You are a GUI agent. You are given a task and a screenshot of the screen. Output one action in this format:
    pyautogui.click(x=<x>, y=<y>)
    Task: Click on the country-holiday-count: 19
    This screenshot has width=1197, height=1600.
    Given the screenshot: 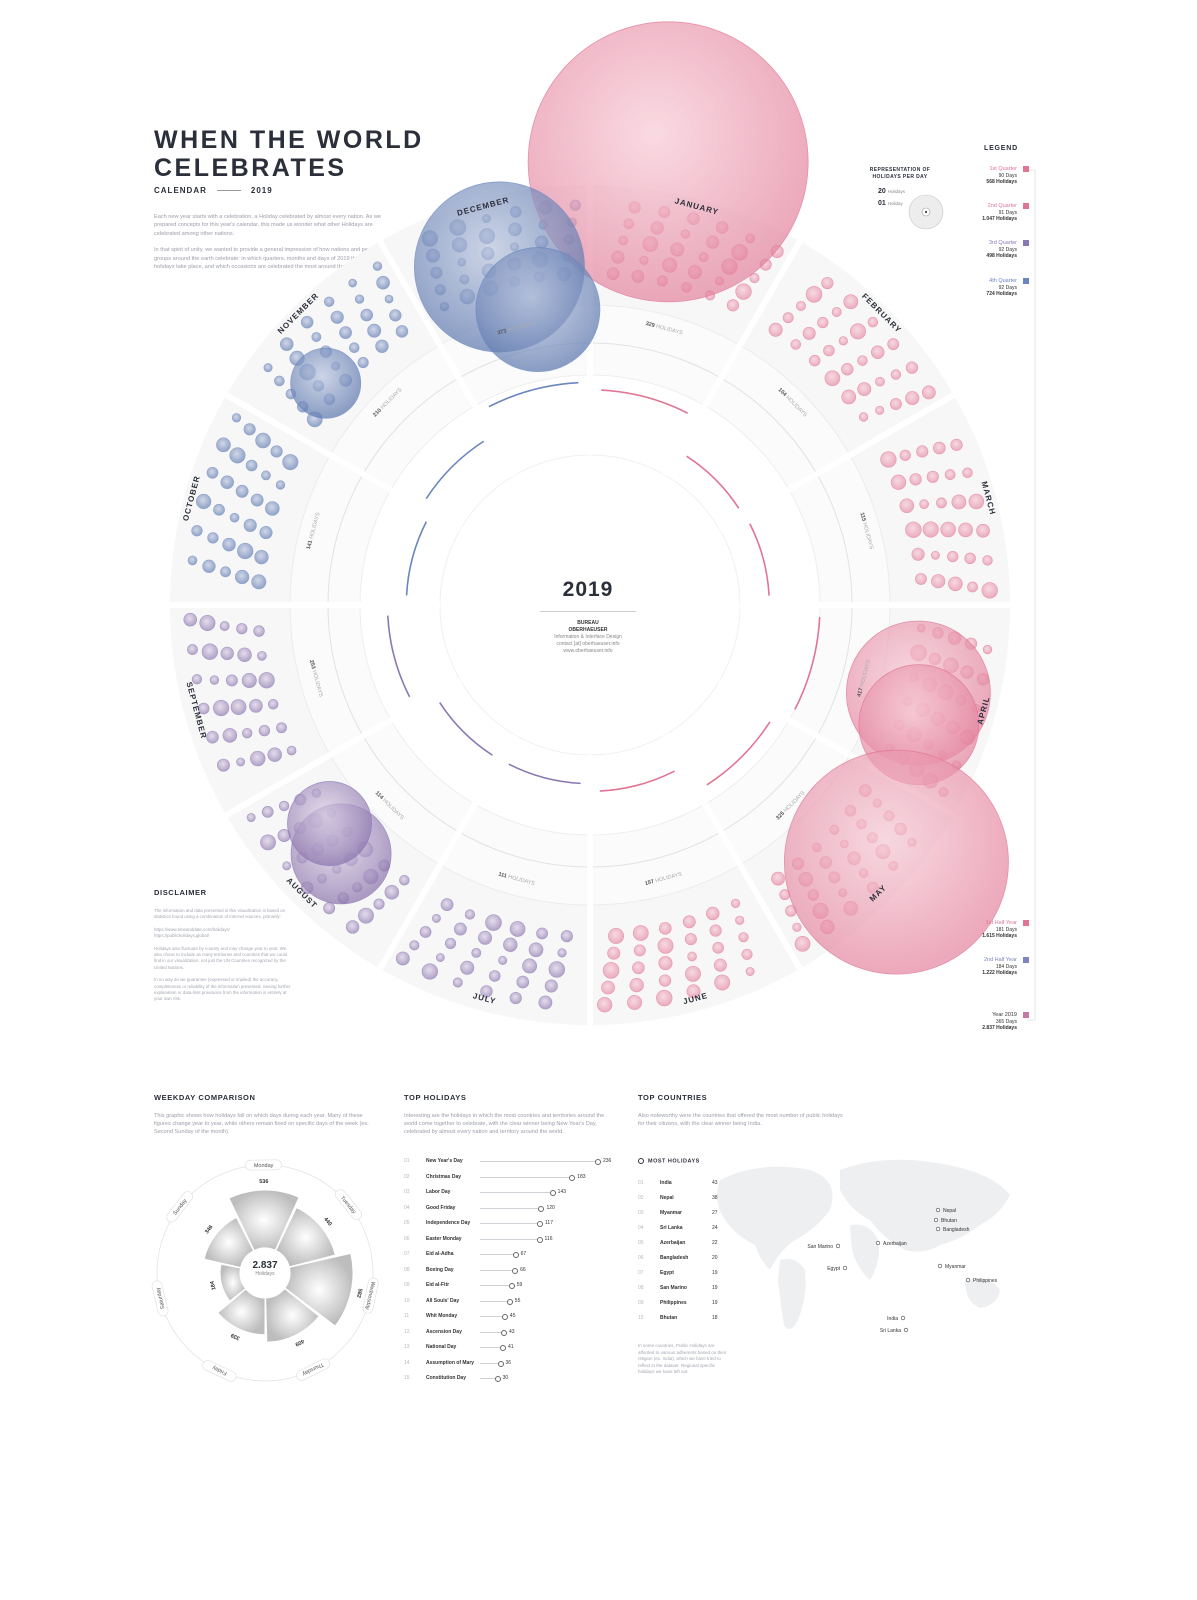 What is the action you would take?
    pyautogui.click(x=715, y=1303)
    